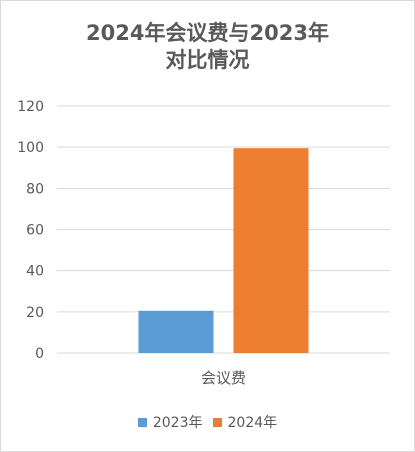 Image resolution: width=415 pixels, height=452 pixels. I want to click on chart-title-line-1: 2024年会议费与2023年, so click(207, 33).